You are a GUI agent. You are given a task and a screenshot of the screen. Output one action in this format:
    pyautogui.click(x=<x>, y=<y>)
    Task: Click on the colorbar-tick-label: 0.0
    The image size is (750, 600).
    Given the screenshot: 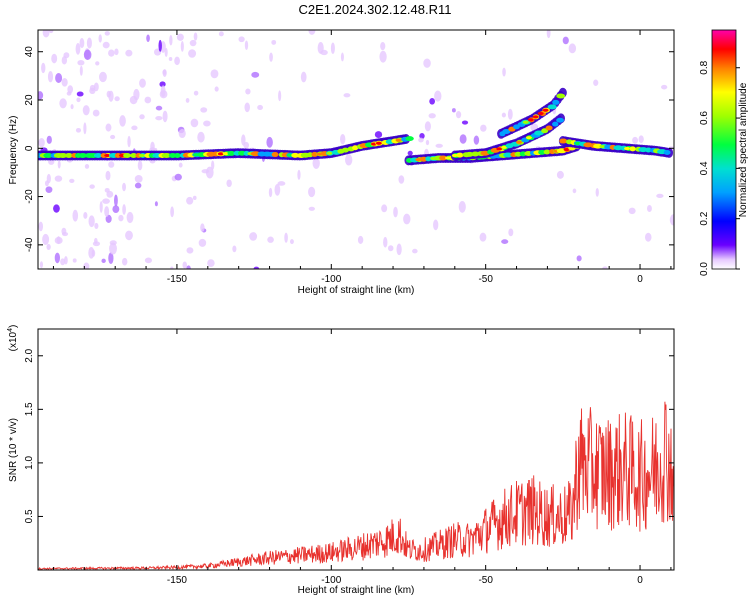 What is the action you would take?
    pyautogui.click(x=704, y=269)
    